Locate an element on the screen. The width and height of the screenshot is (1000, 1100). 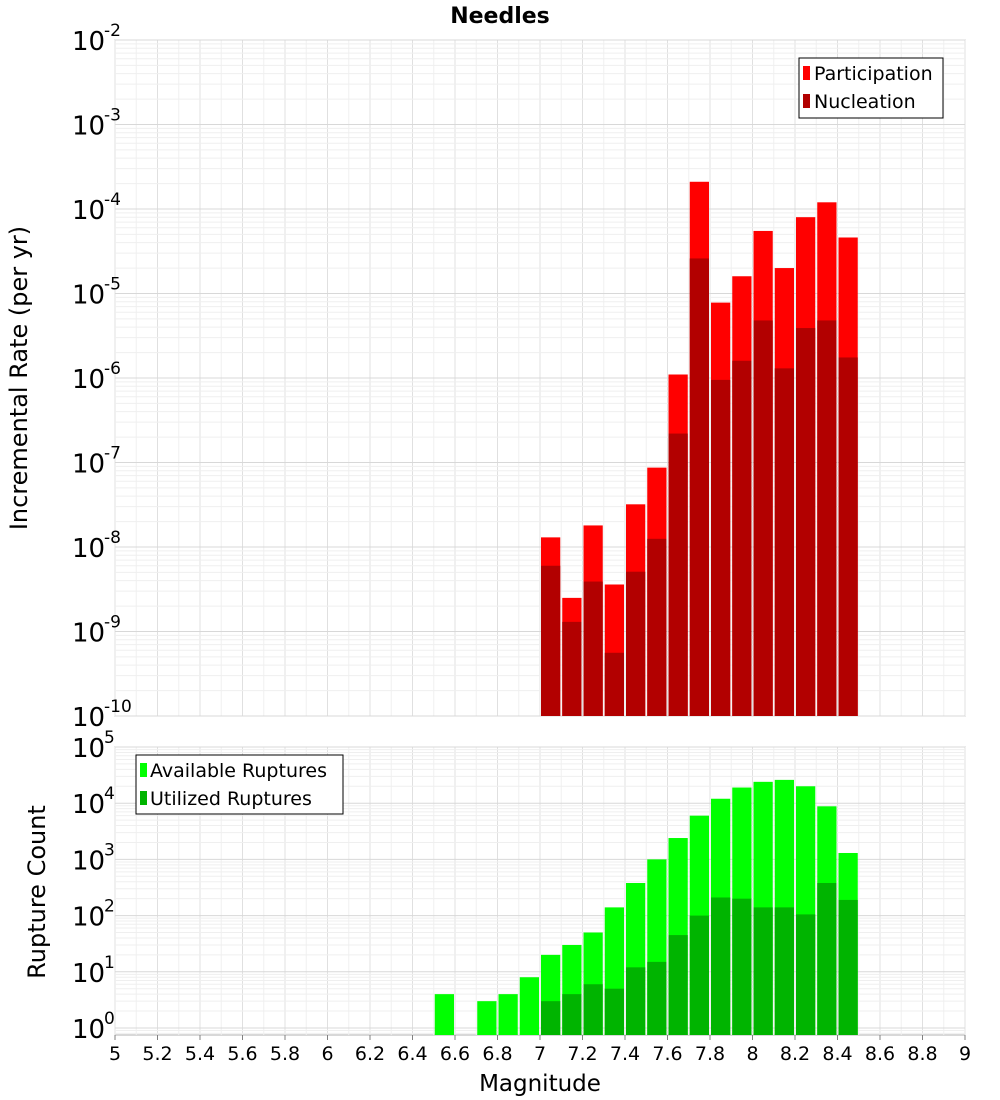
legend-available-ruptures-label: Available Ruptures is located at coordinates (238, 771).